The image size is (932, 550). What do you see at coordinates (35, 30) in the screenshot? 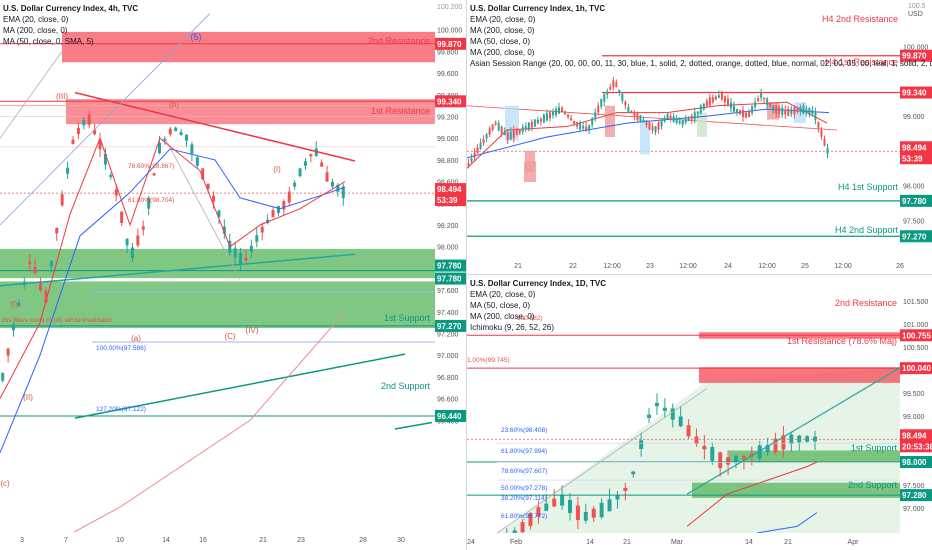
I see `indicator-ma200: MA (200, close, 0)` at bounding box center [35, 30].